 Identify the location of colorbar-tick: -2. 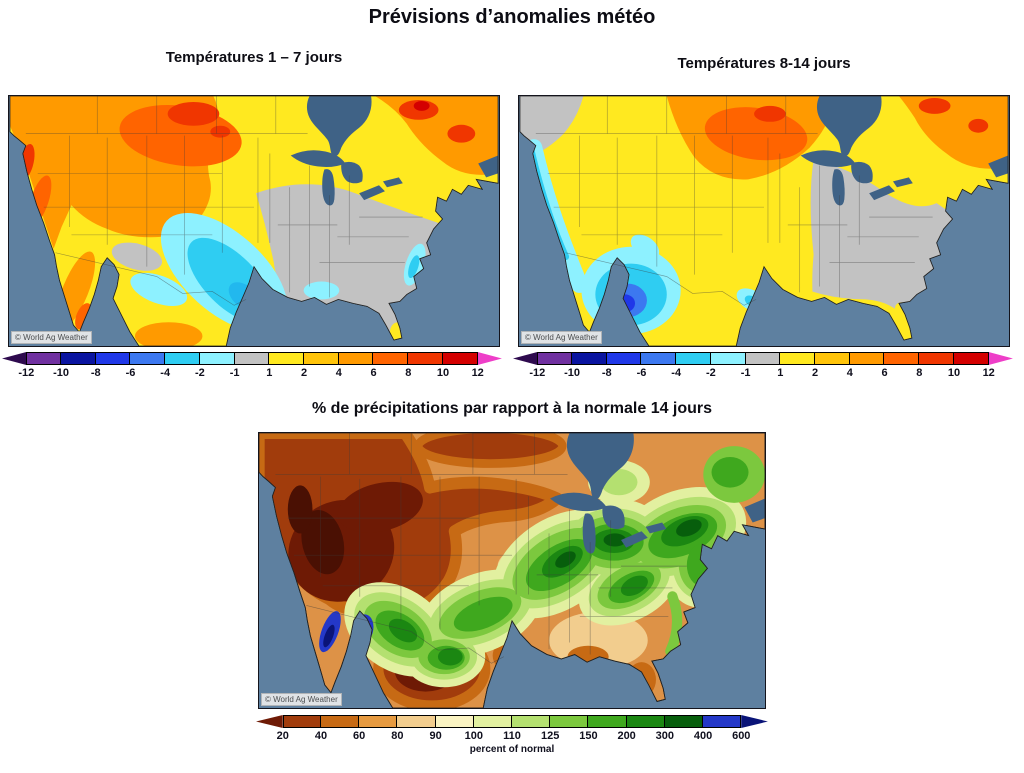
(711, 373).